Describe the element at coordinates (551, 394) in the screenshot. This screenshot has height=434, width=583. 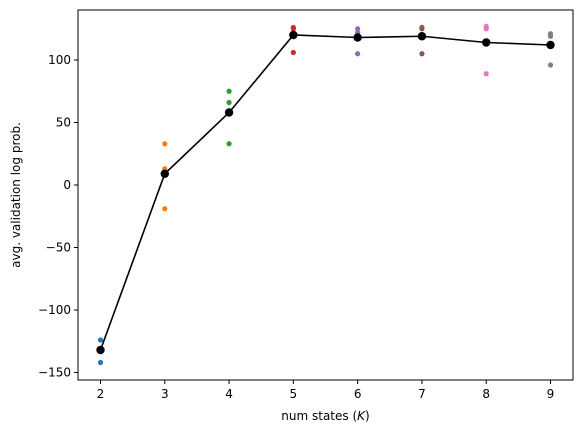
I see `x-tick-label: 9` at that location.